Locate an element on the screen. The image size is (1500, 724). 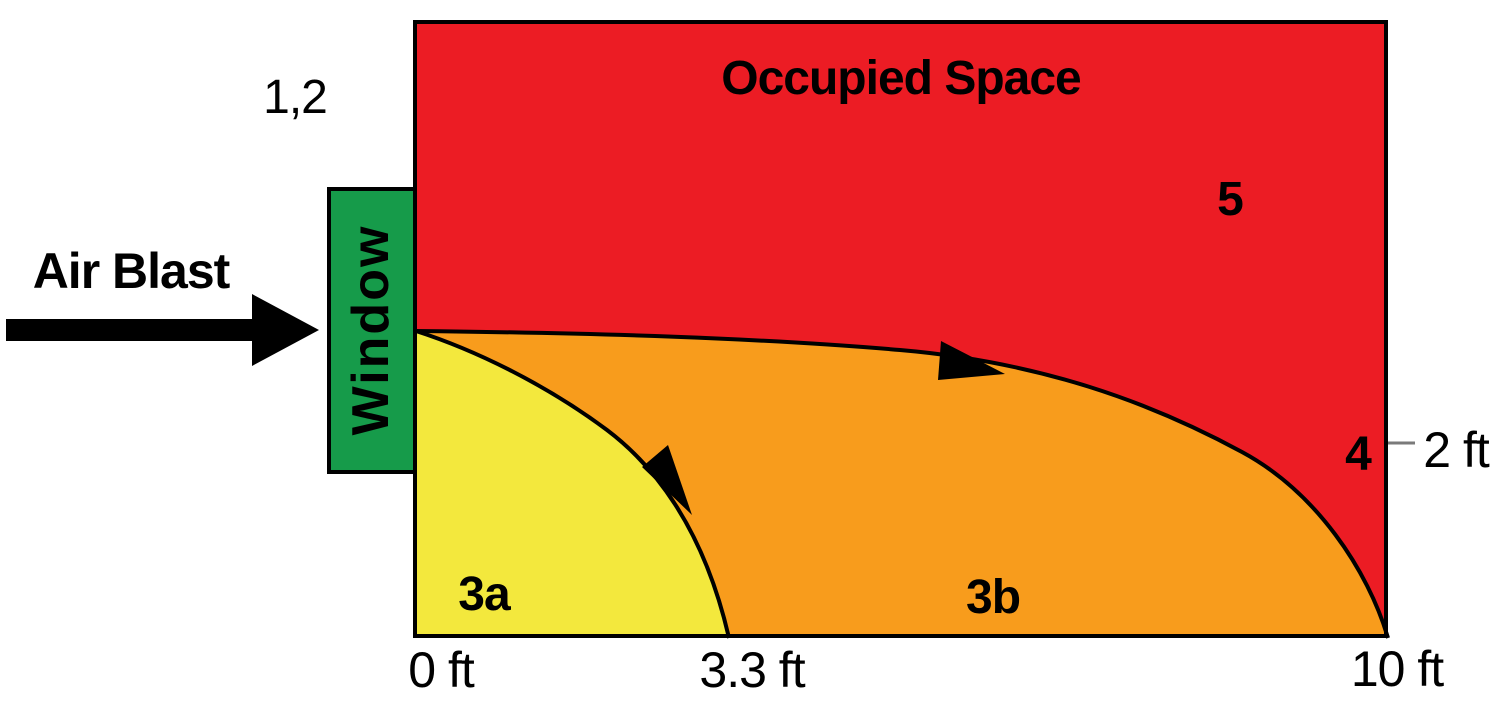
zone-3a-3b-boundary-curve is located at coordinates (573, 484).